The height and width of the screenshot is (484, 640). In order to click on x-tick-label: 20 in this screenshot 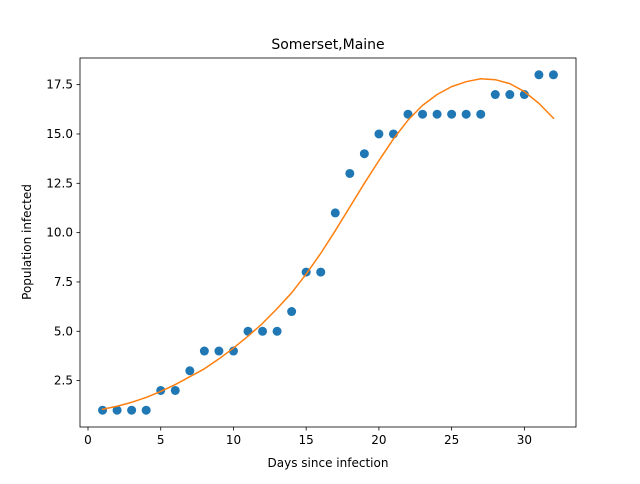, I will do `click(378, 440)`.